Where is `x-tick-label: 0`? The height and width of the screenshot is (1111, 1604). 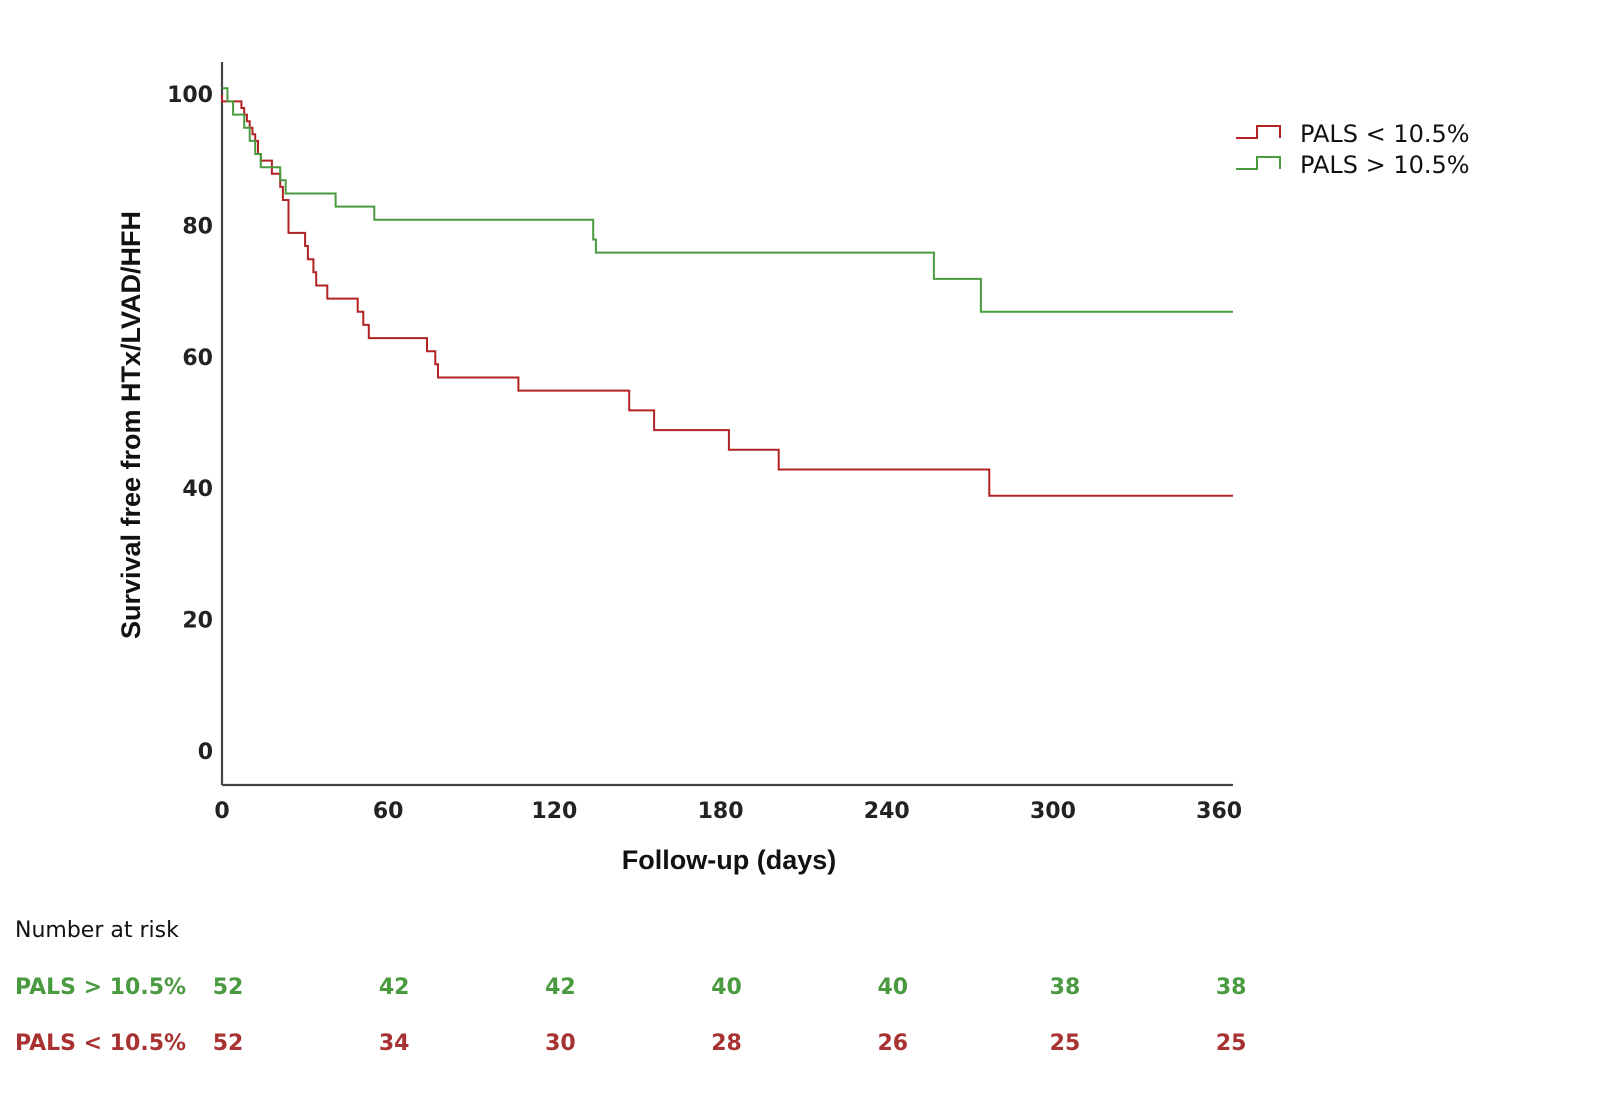
x-tick-label: 0 is located at coordinates (221, 811).